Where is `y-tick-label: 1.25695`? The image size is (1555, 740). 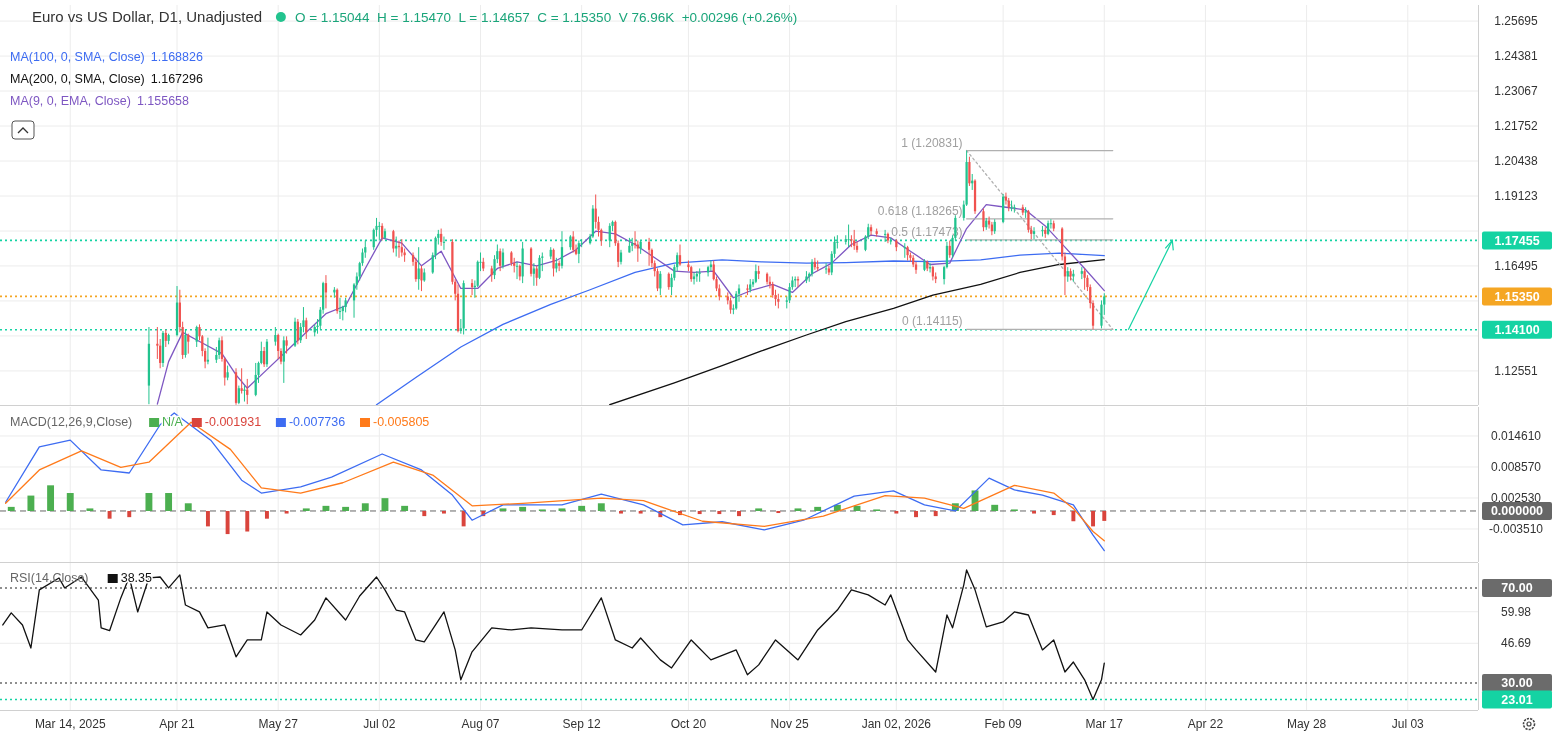 y-tick-label: 1.25695 is located at coordinates (1516, 21).